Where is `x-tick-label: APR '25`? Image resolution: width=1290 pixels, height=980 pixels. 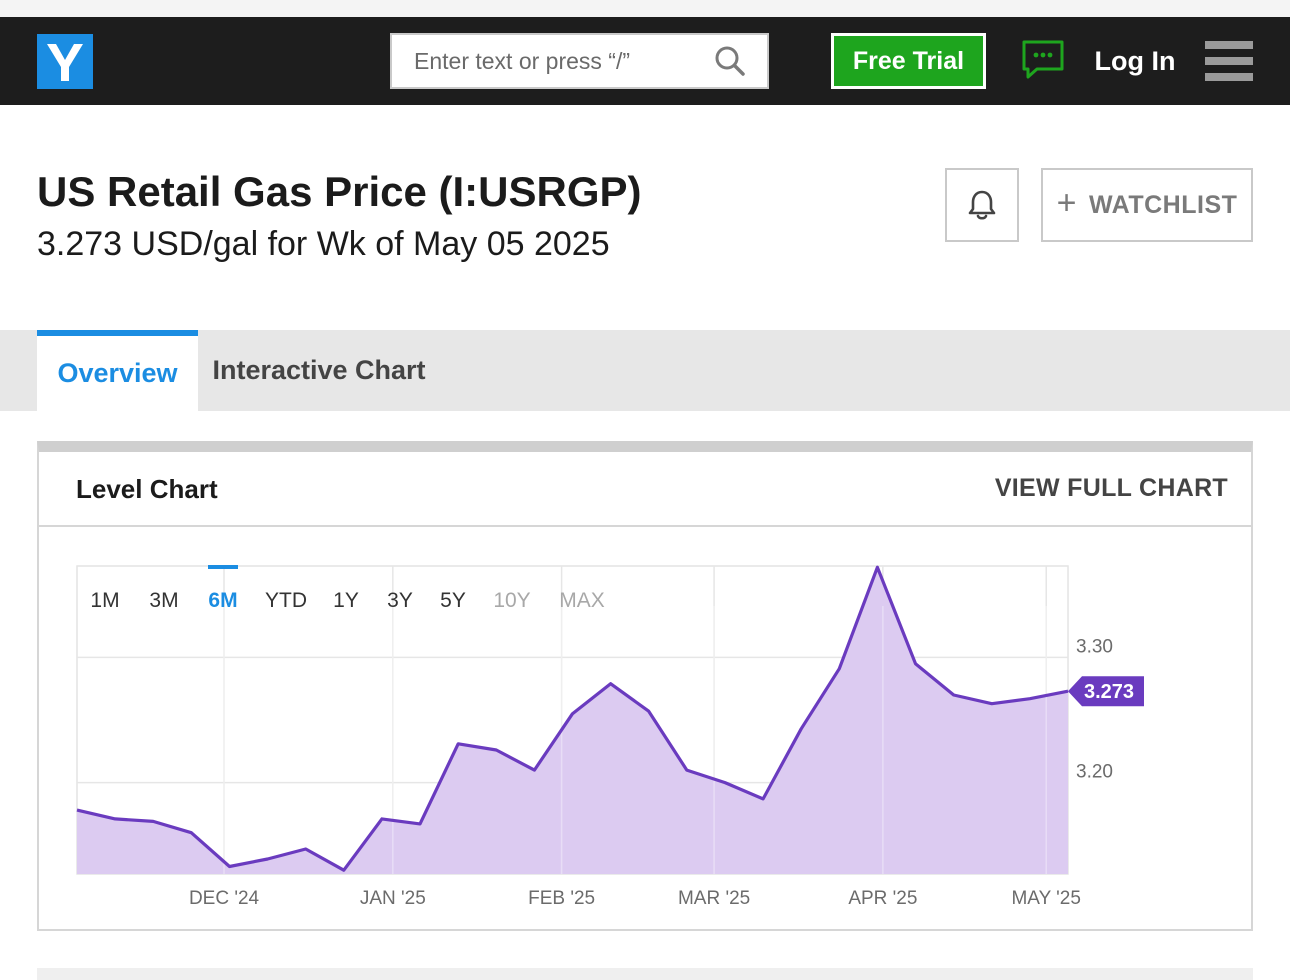 x-tick-label: APR '25 is located at coordinates (882, 898).